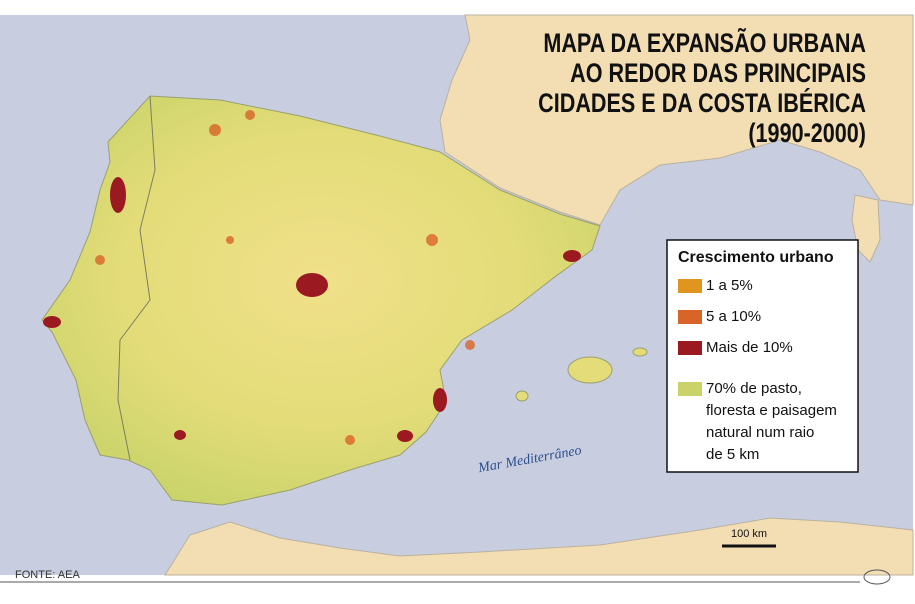  Describe the element at coordinates (749, 534) in the screenshot. I see `scale-label: 100 km` at that location.